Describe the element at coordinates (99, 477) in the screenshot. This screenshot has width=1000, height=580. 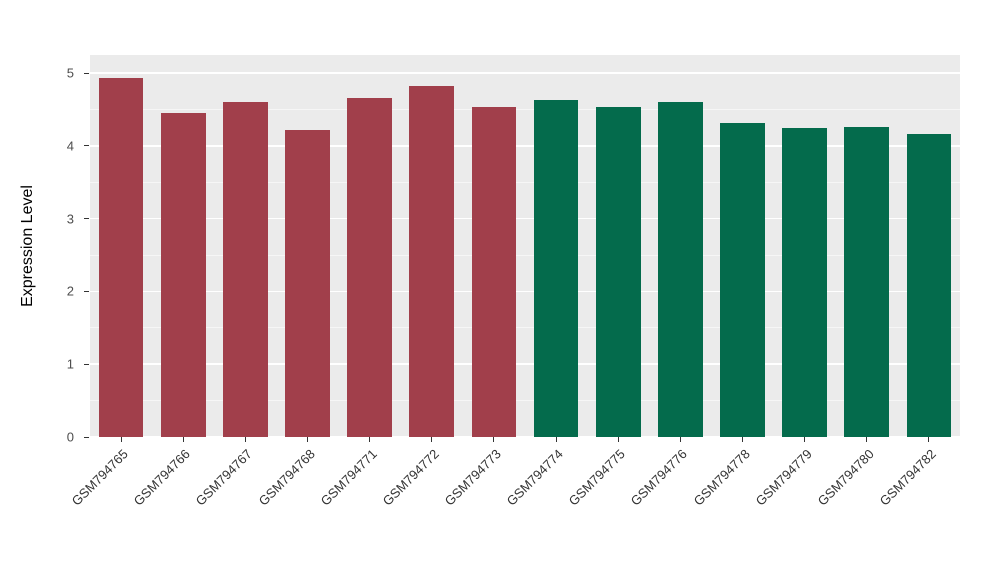
I see `x-tick-label: GSM794765` at that location.